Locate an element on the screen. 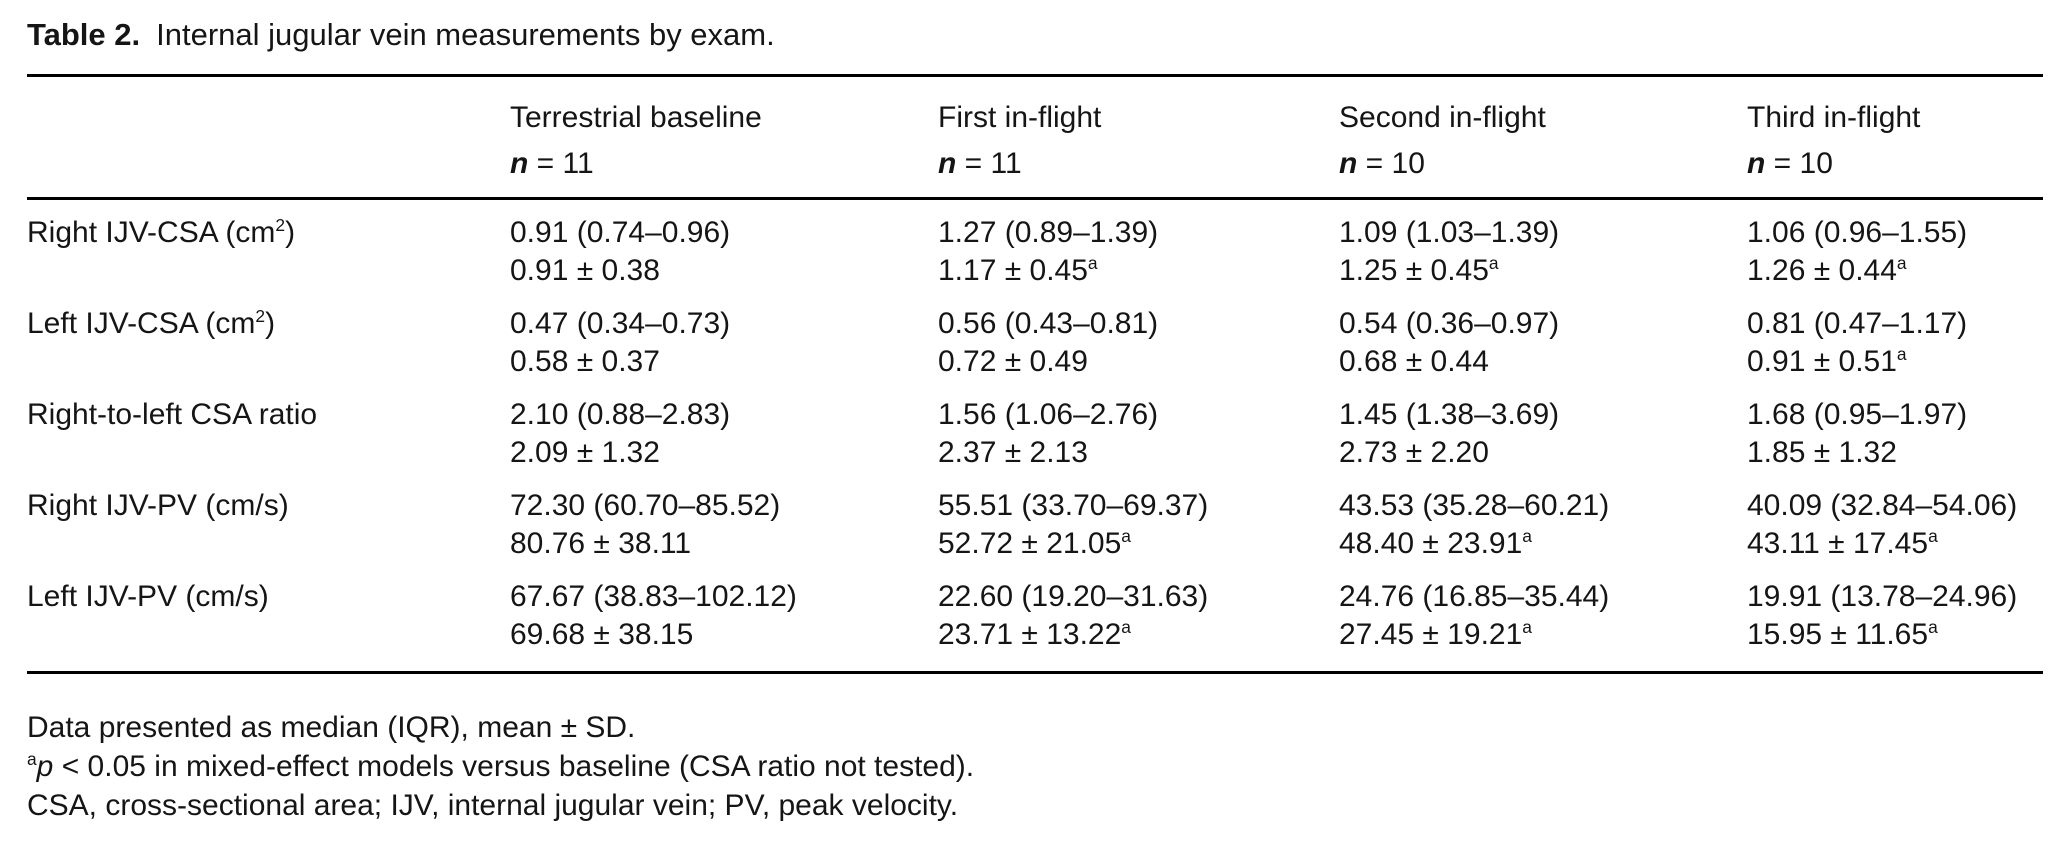 This screenshot has width=2065, height=851. row-label: Right IJV-CSA (cm2) is located at coordinates (161, 232).